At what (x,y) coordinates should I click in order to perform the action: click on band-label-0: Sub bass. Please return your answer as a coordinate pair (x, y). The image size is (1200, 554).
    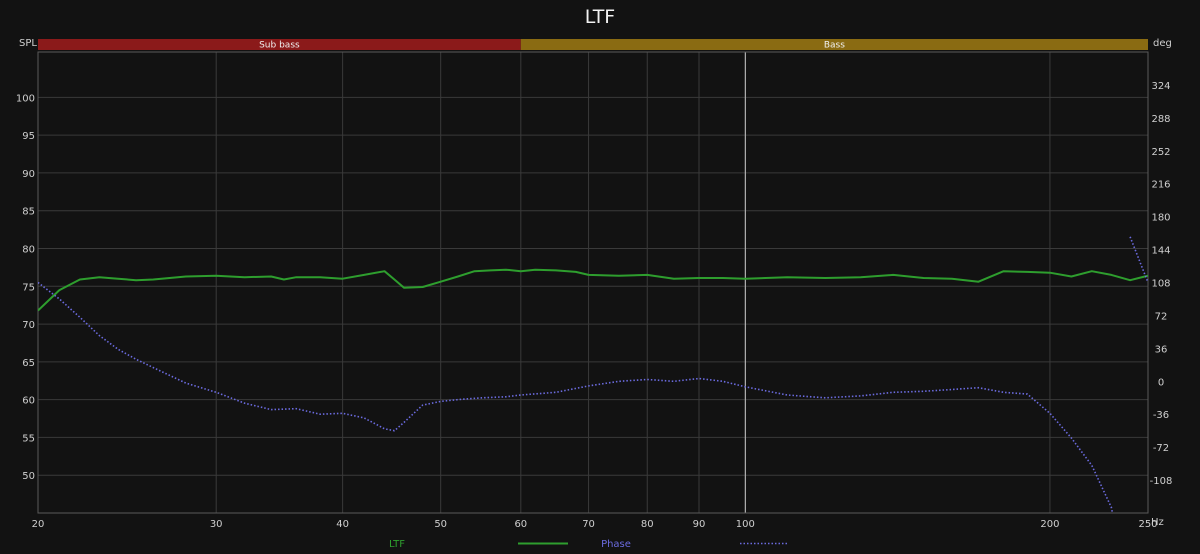
    Looking at the image, I should click on (279, 46).